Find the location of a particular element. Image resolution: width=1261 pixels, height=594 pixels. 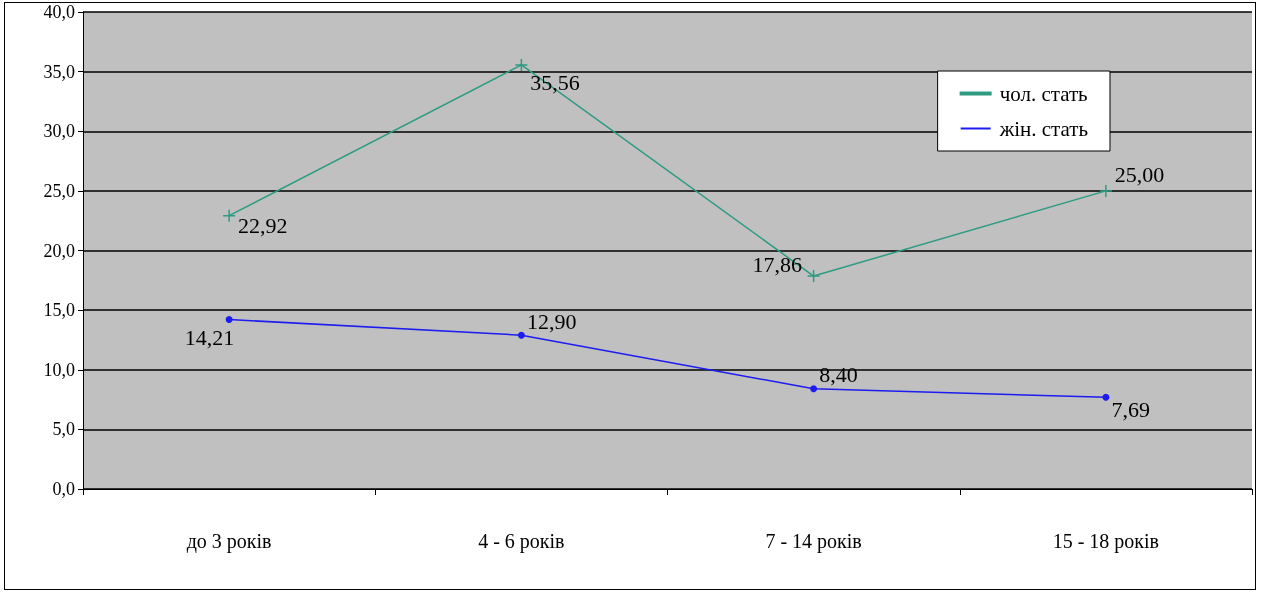

data-label: 17,86 is located at coordinates (777, 264).